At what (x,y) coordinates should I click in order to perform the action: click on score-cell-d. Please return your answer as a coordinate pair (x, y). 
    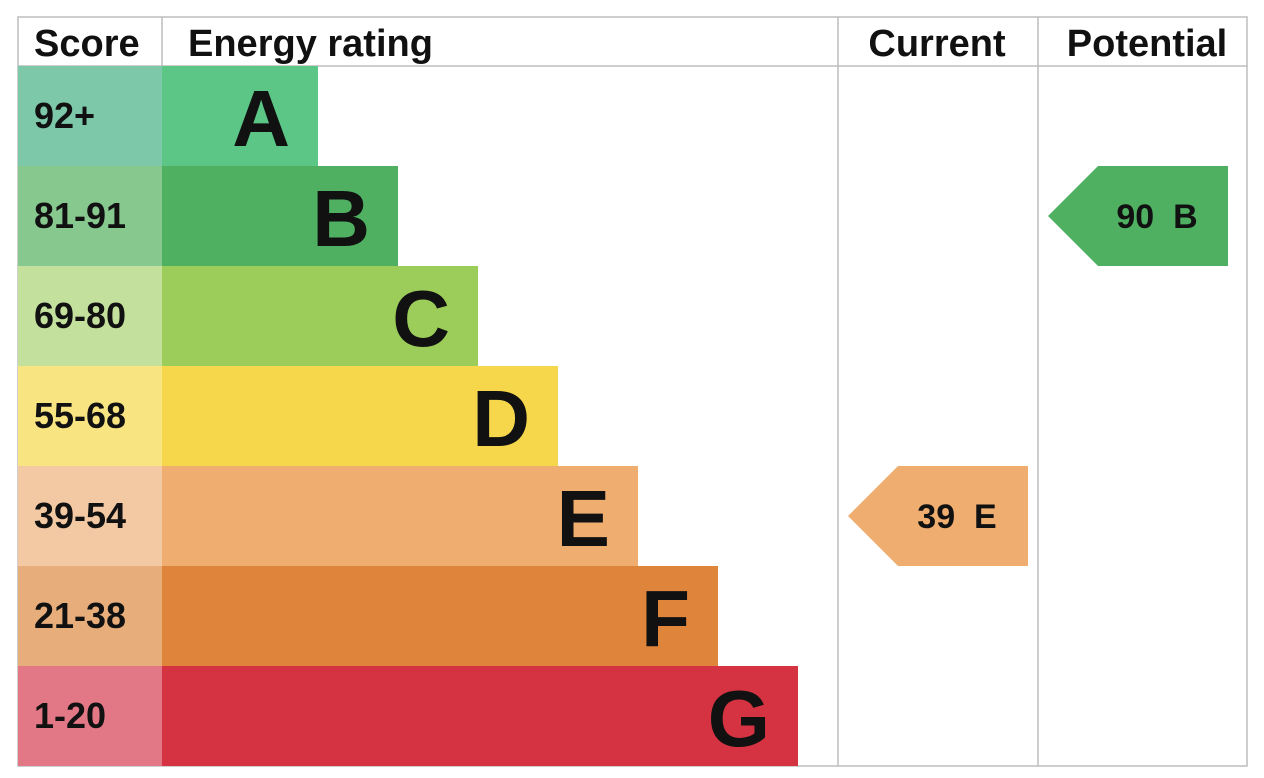
    Looking at the image, I should click on (90, 416).